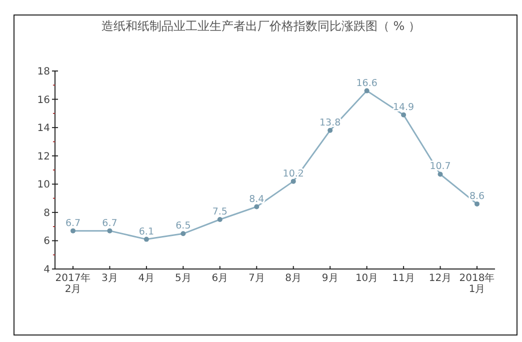 This screenshot has width=522, height=342. What do you see at coordinates (293, 278) in the screenshot?
I see `x-tick-label: 8月` at bounding box center [293, 278].